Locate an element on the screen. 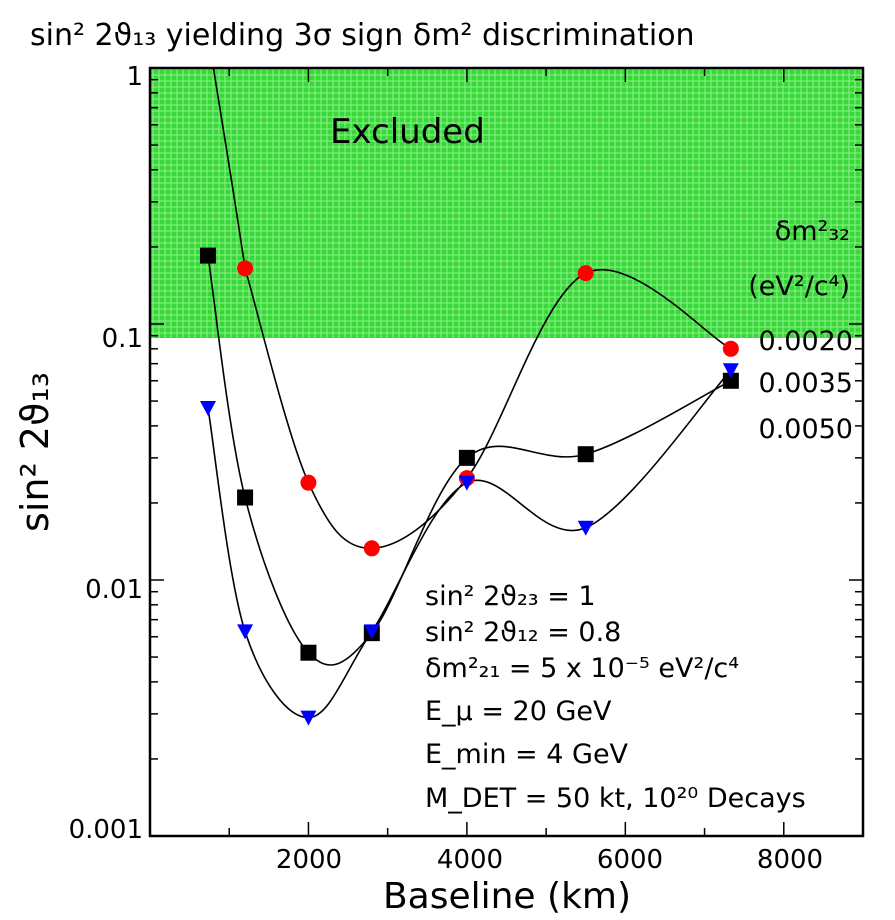 The image size is (895, 920). x-tick-label-8000: 8000 is located at coordinates (790, 860).